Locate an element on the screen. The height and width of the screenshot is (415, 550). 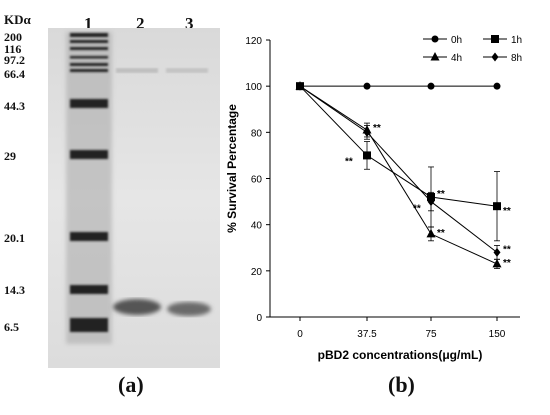
panel-label-a: (a) is located at coordinates (131, 384).